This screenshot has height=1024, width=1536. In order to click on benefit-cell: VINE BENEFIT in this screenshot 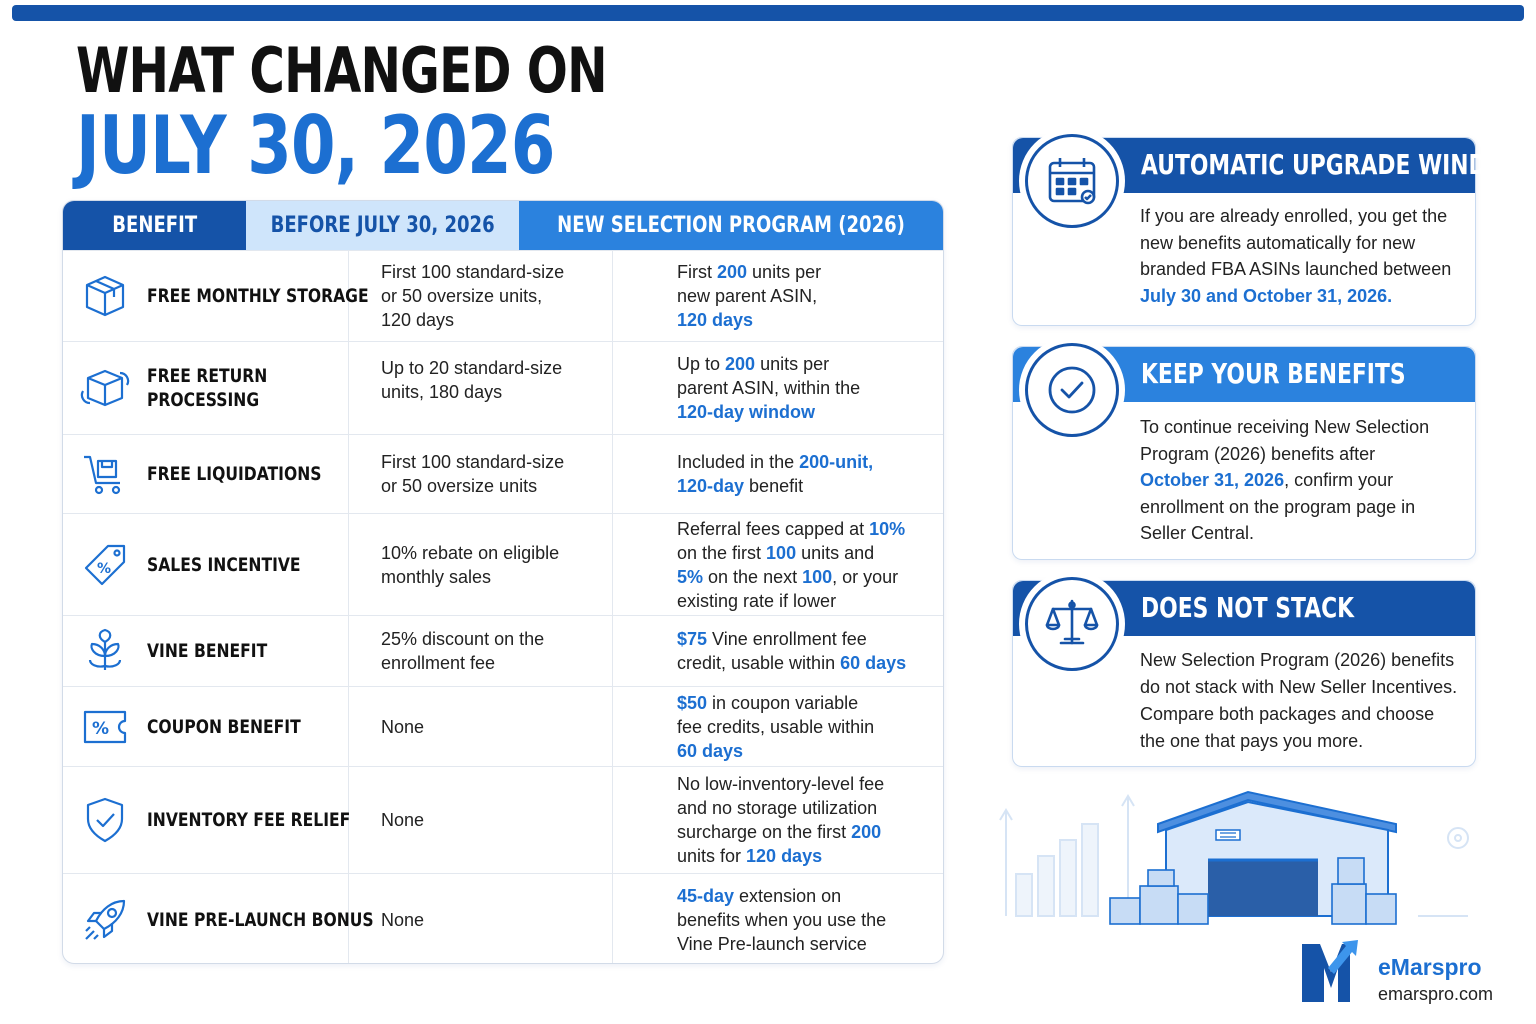, I will do `click(206, 651)`.